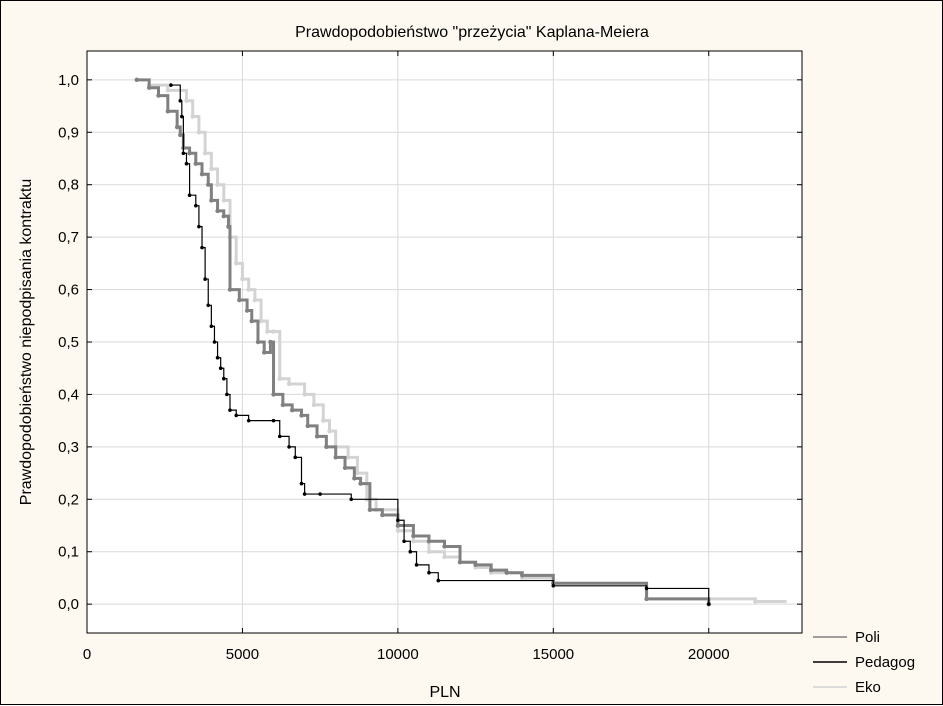 Image resolution: width=943 pixels, height=706 pixels. What do you see at coordinates (68, 552) in the screenshot?
I see `y-tick-label: 0,1` at bounding box center [68, 552].